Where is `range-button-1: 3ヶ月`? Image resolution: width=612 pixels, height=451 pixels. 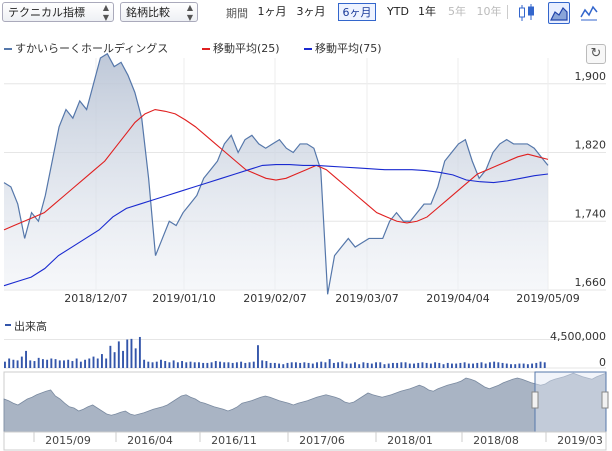 range-button-1: 3ヶ月 is located at coordinates (311, 11).